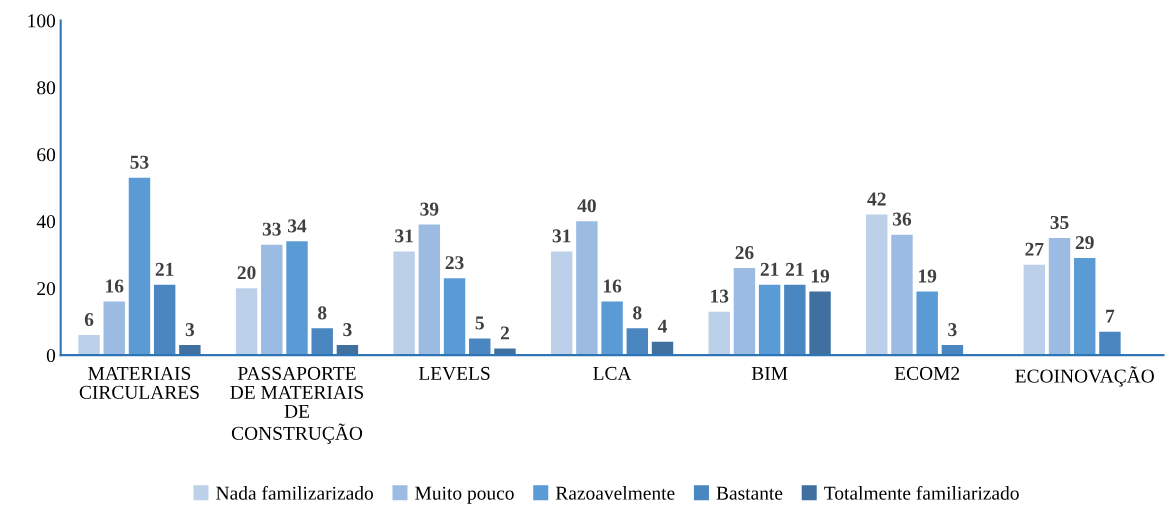  What do you see at coordinates (902, 219) in the screenshot?
I see `data-label: 36` at bounding box center [902, 219].